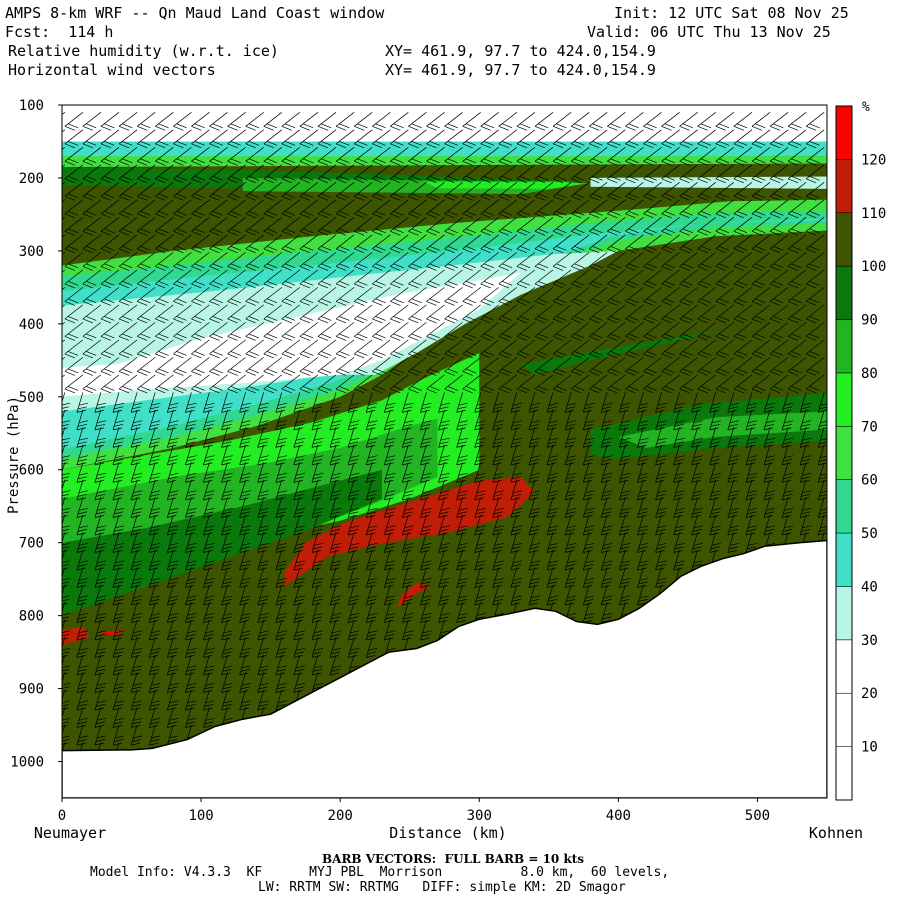 The height and width of the screenshot is (900, 900). I want to click on colorbar-tick-label: 60, so click(869, 481).